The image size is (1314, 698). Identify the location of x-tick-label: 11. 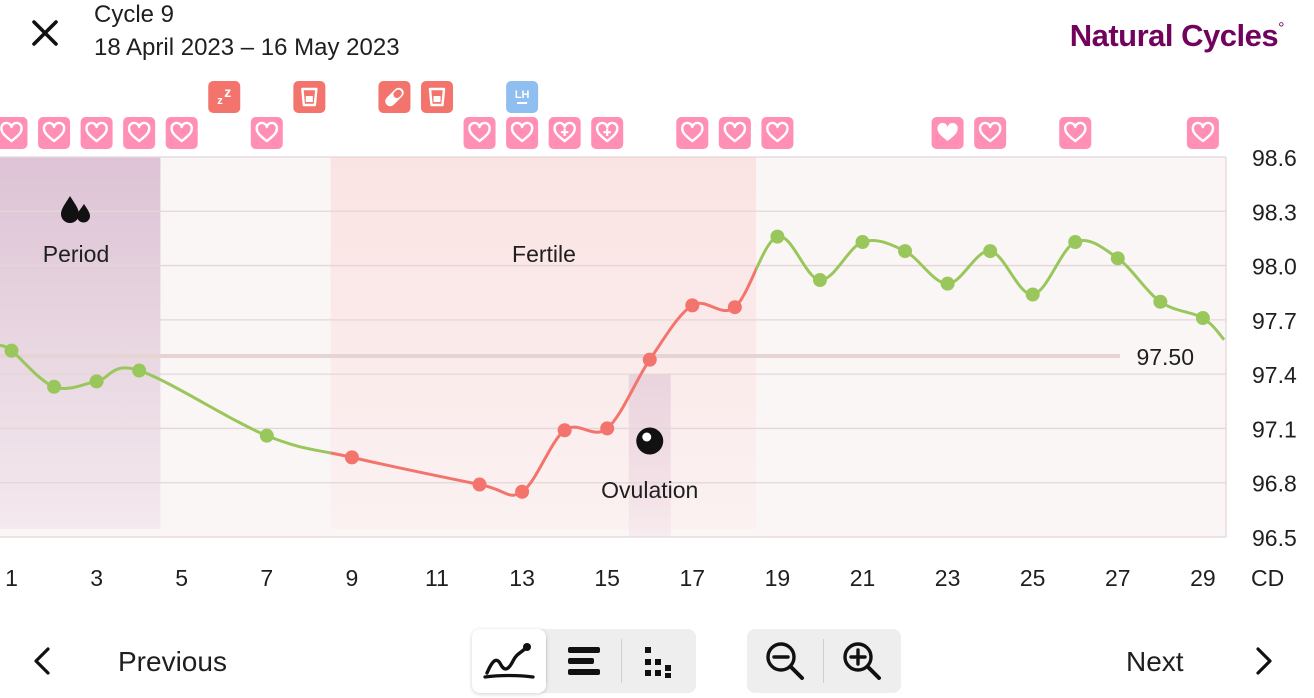
(437, 578).